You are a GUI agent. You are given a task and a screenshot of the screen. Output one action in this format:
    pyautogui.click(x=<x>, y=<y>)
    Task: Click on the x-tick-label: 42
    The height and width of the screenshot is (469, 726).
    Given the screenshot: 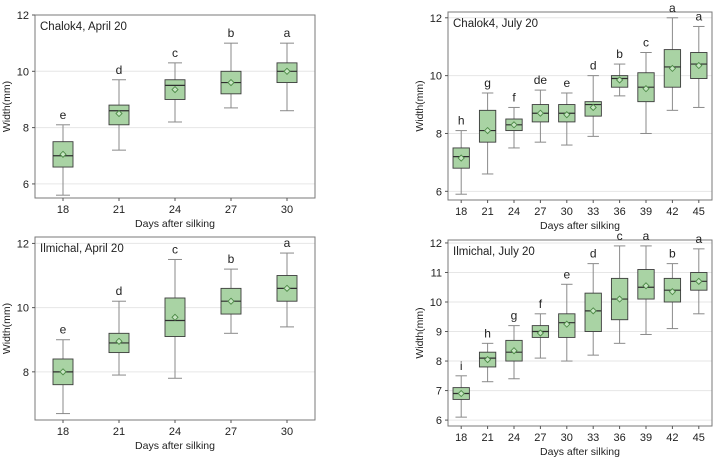 What is the action you would take?
    pyautogui.click(x=672, y=438)
    